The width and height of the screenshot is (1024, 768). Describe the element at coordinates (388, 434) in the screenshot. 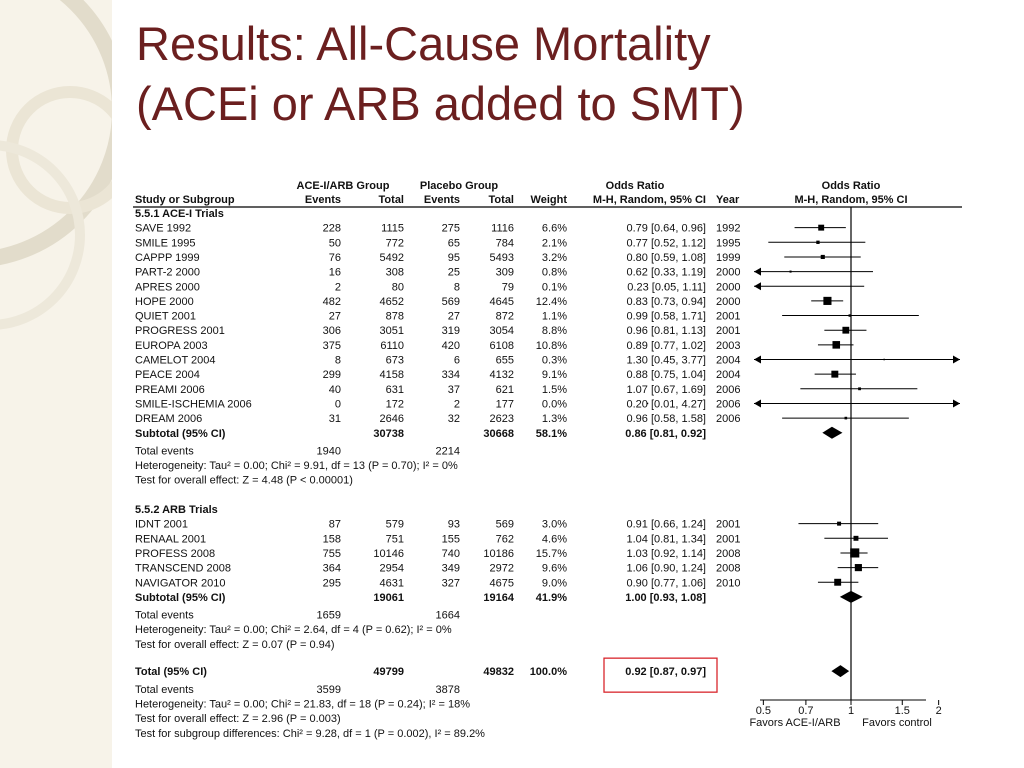

I see `subgroup-1-subtotal-total-1: 30738` at that location.